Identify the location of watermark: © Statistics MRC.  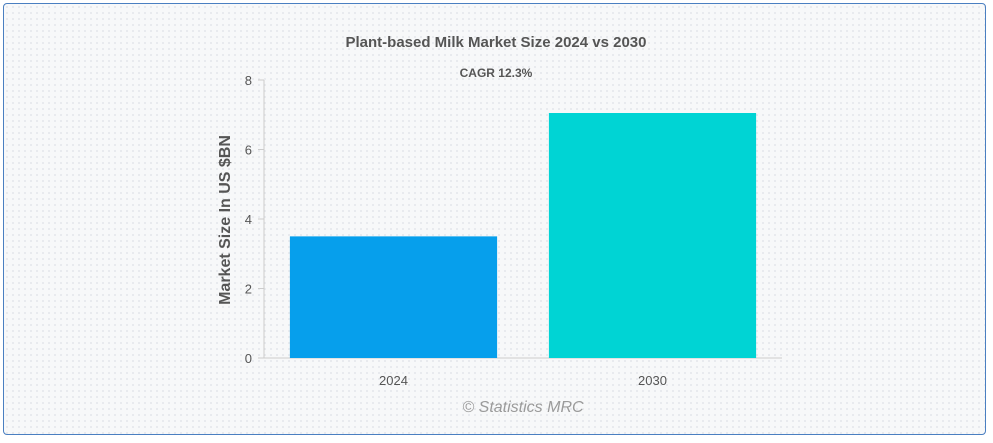
(523, 407).